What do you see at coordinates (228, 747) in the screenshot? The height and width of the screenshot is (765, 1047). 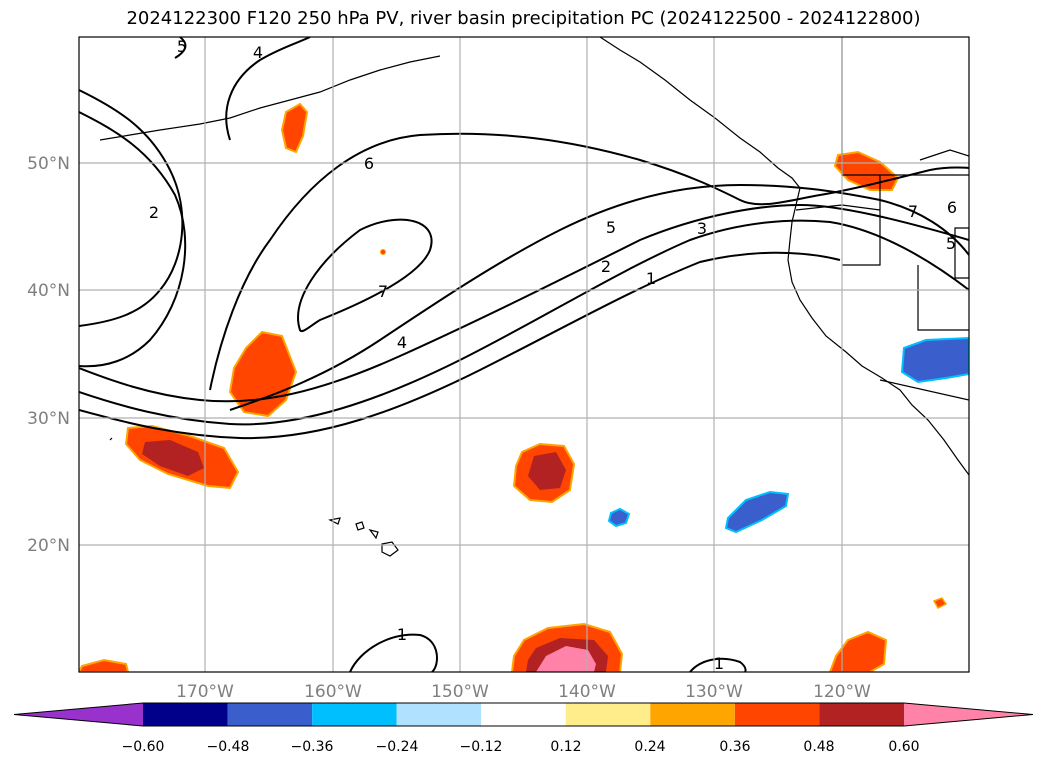 I see `colorbar-tick-label: −0.48` at bounding box center [228, 747].